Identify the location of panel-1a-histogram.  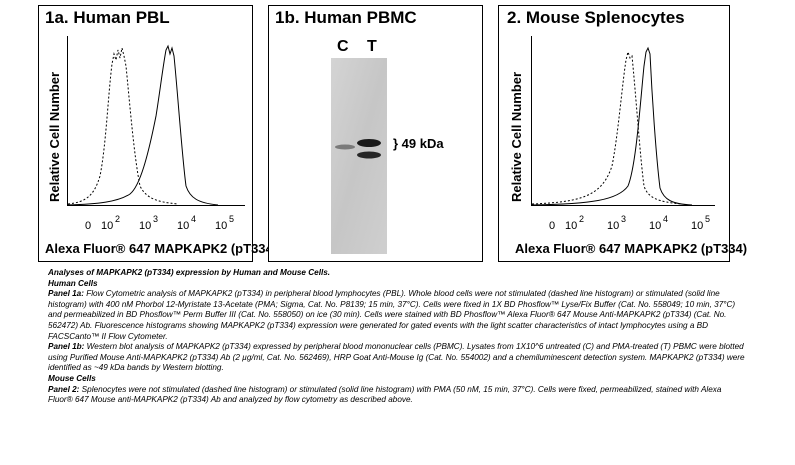
(143, 125).